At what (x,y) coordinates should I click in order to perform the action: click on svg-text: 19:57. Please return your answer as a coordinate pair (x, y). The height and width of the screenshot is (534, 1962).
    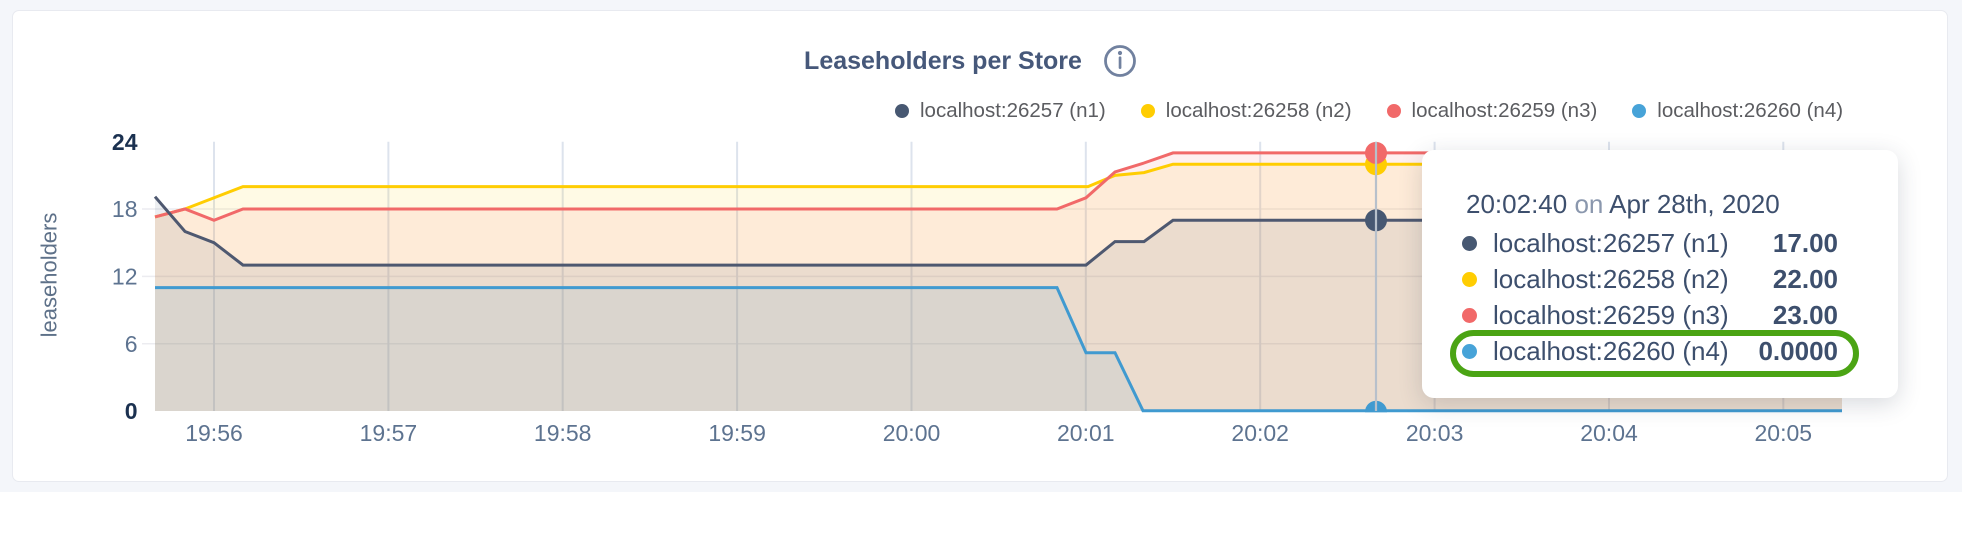
    Looking at the image, I should click on (389, 433).